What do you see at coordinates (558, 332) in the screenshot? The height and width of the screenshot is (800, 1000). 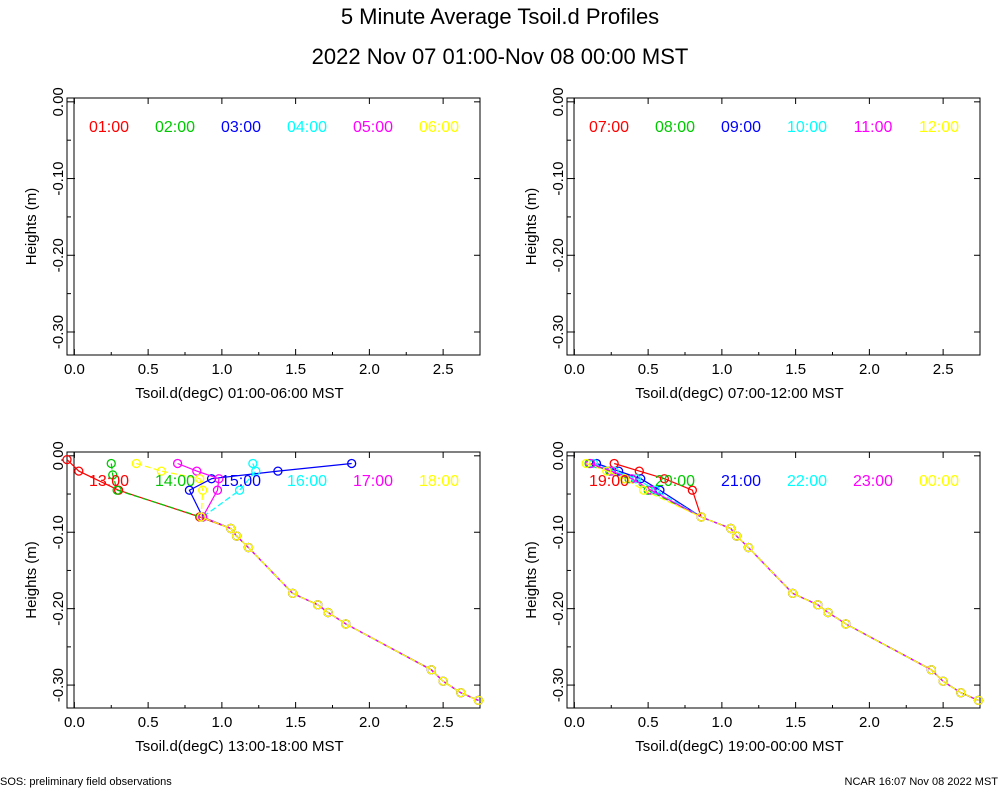 I see `panel2-y-tick-label: -0.30` at bounding box center [558, 332].